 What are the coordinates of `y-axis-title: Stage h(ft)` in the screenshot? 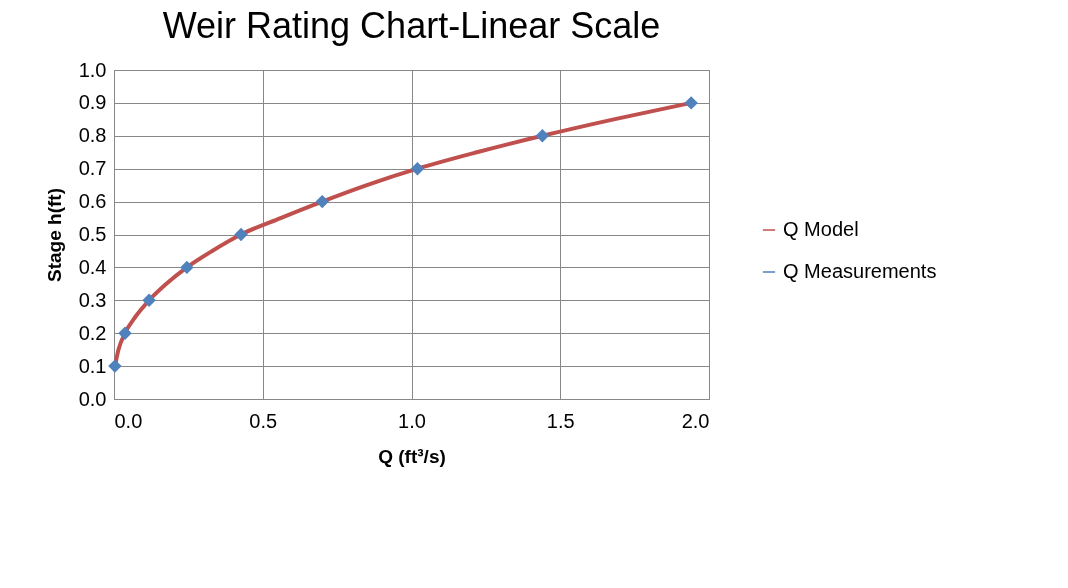 It's located at (54, 235).